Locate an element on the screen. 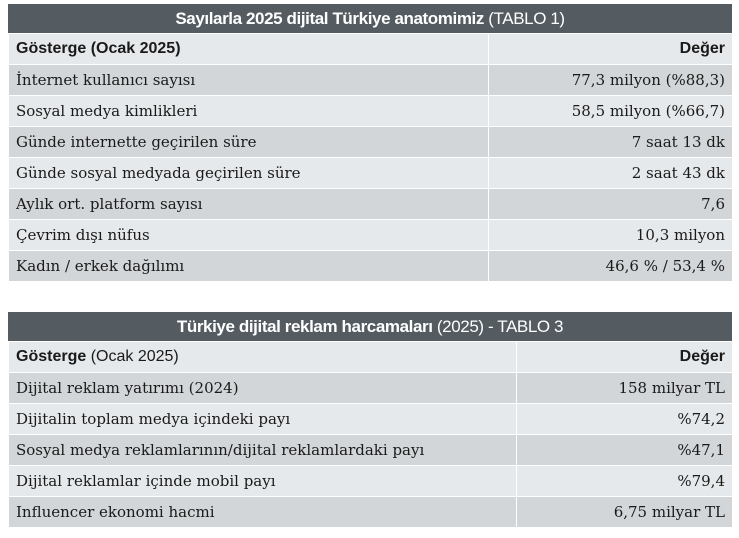 The width and height of the screenshot is (739, 538). row-label: Influencer ekonomi hacmi is located at coordinates (262, 512).